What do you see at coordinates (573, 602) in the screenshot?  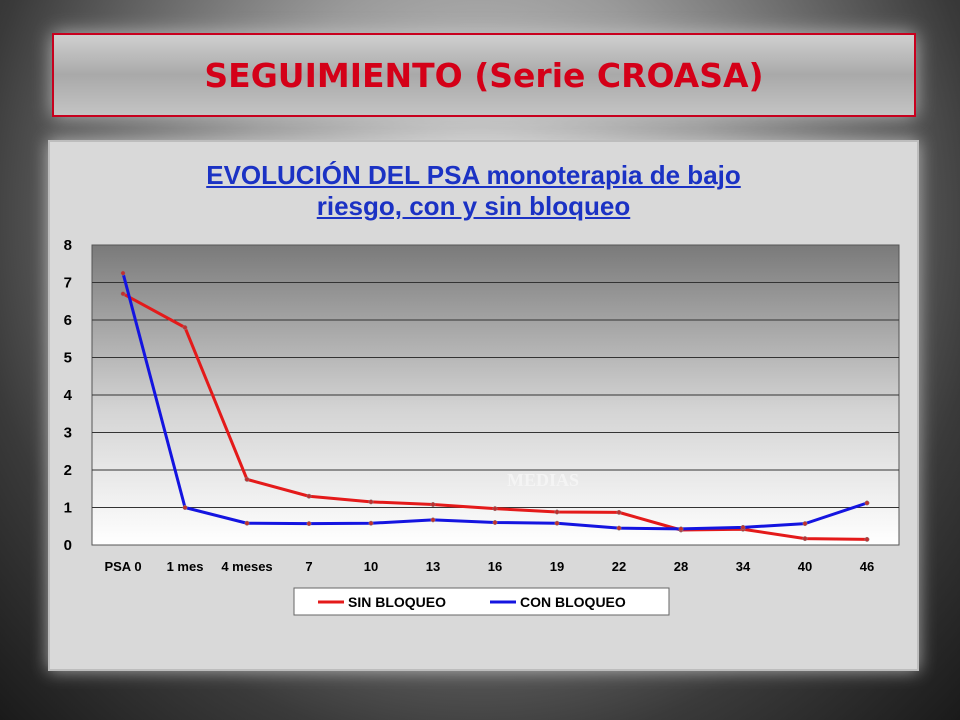 I see `legend-label: CON BLOQUEO` at bounding box center [573, 602].